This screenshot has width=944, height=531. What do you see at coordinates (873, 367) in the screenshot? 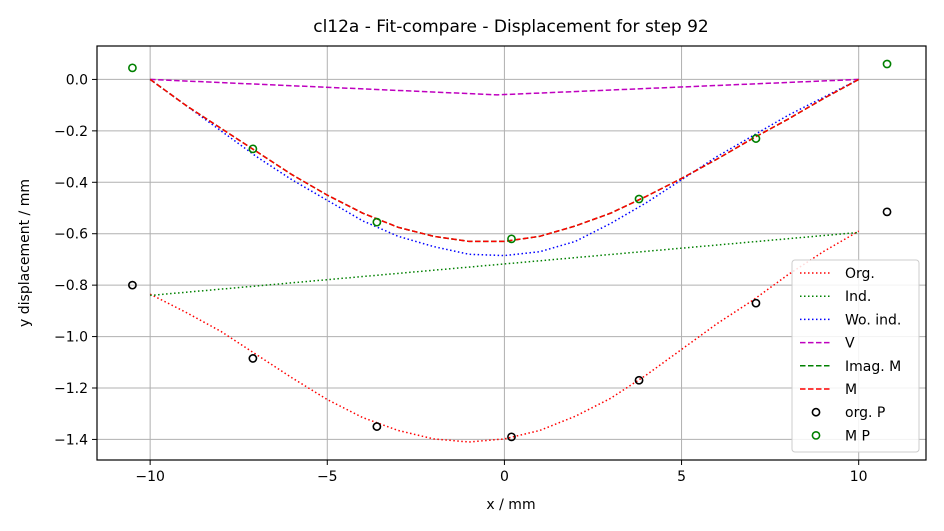
I see `legend-label-imag-m: Imag. M` at bounding box center [873, 367].